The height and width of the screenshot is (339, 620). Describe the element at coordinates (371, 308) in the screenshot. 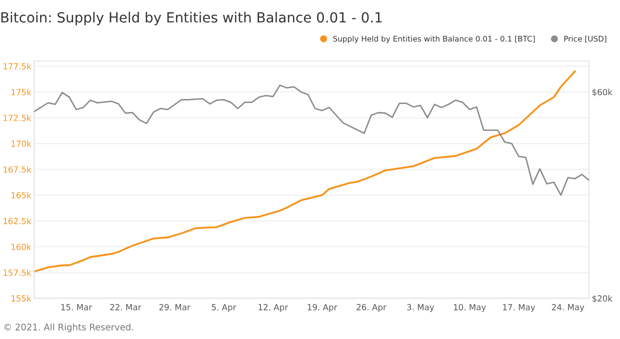

I see `x-tick-label: 26. Apr` at that location.